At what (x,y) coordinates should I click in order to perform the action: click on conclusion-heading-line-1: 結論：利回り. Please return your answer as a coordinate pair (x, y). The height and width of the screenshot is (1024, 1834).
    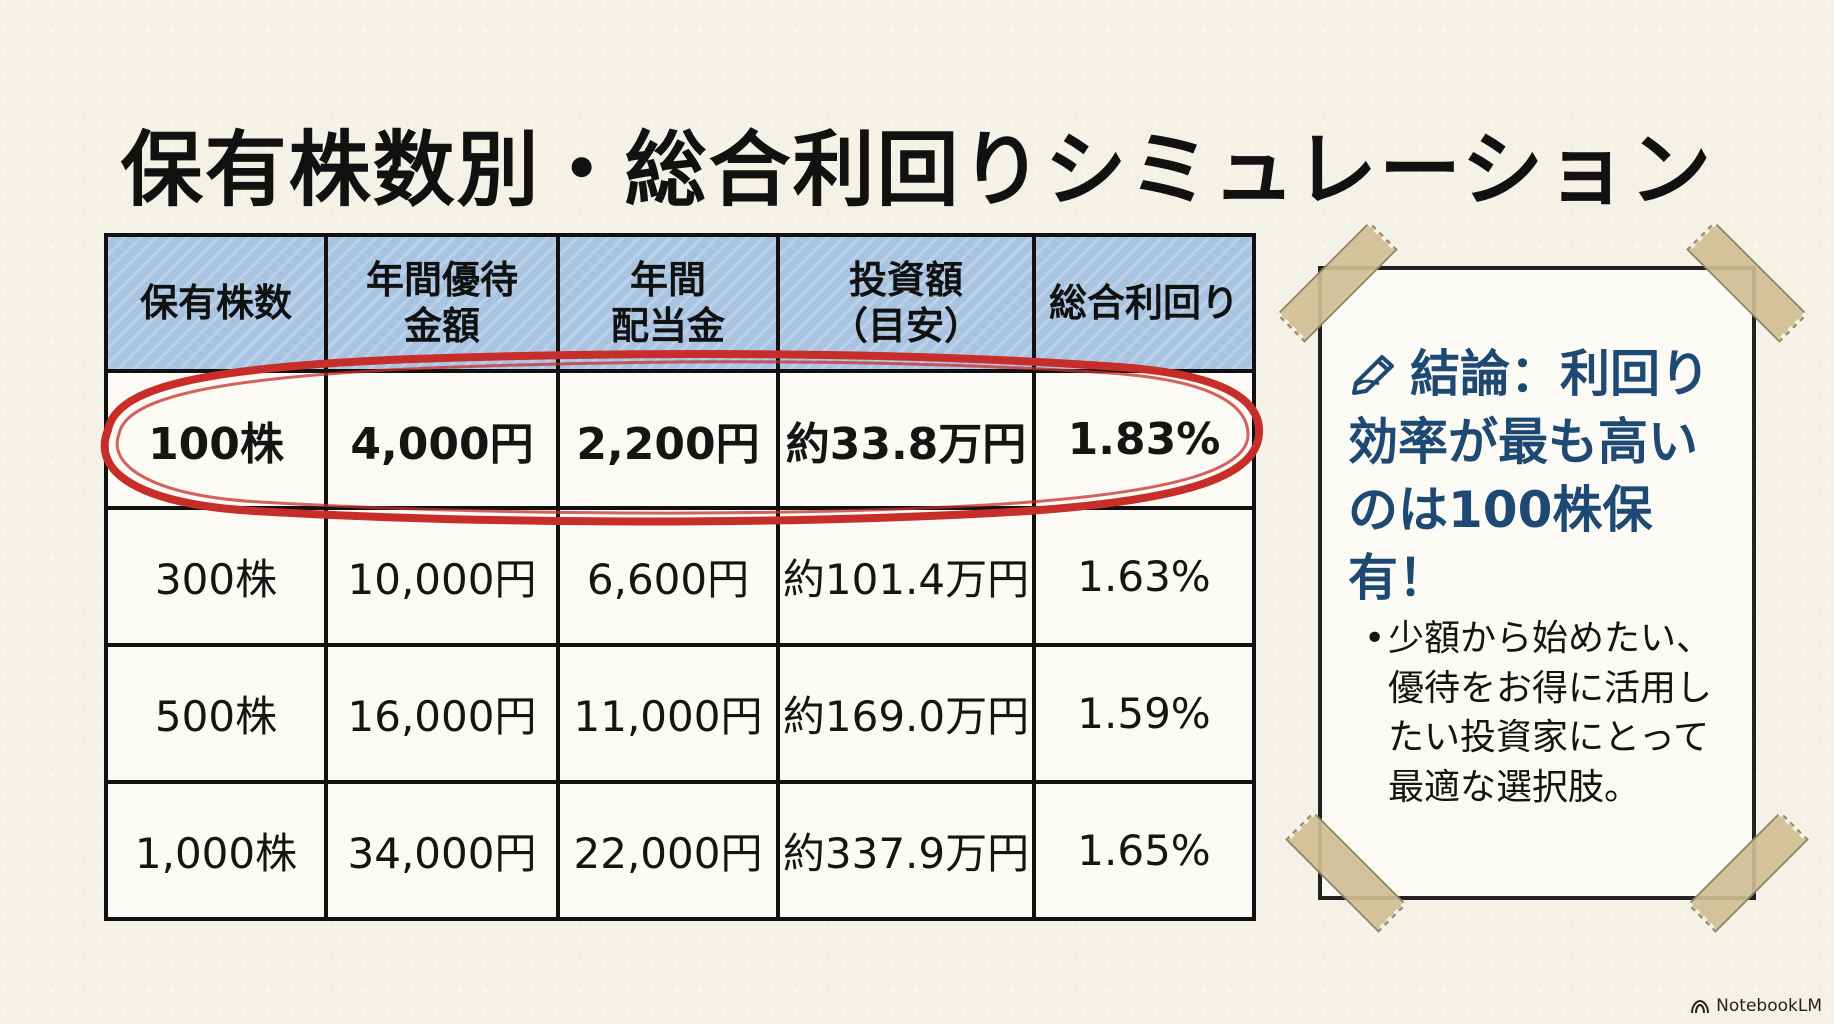
    Looking at the image, I should click on (1544, 374).